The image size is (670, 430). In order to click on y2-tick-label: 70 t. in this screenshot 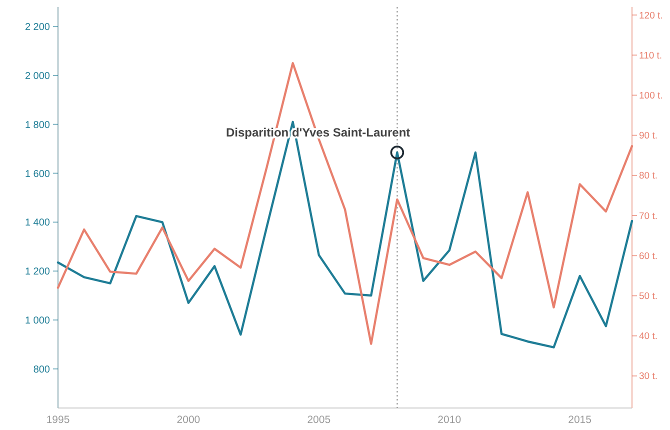, I will do `click(648, 216)`.